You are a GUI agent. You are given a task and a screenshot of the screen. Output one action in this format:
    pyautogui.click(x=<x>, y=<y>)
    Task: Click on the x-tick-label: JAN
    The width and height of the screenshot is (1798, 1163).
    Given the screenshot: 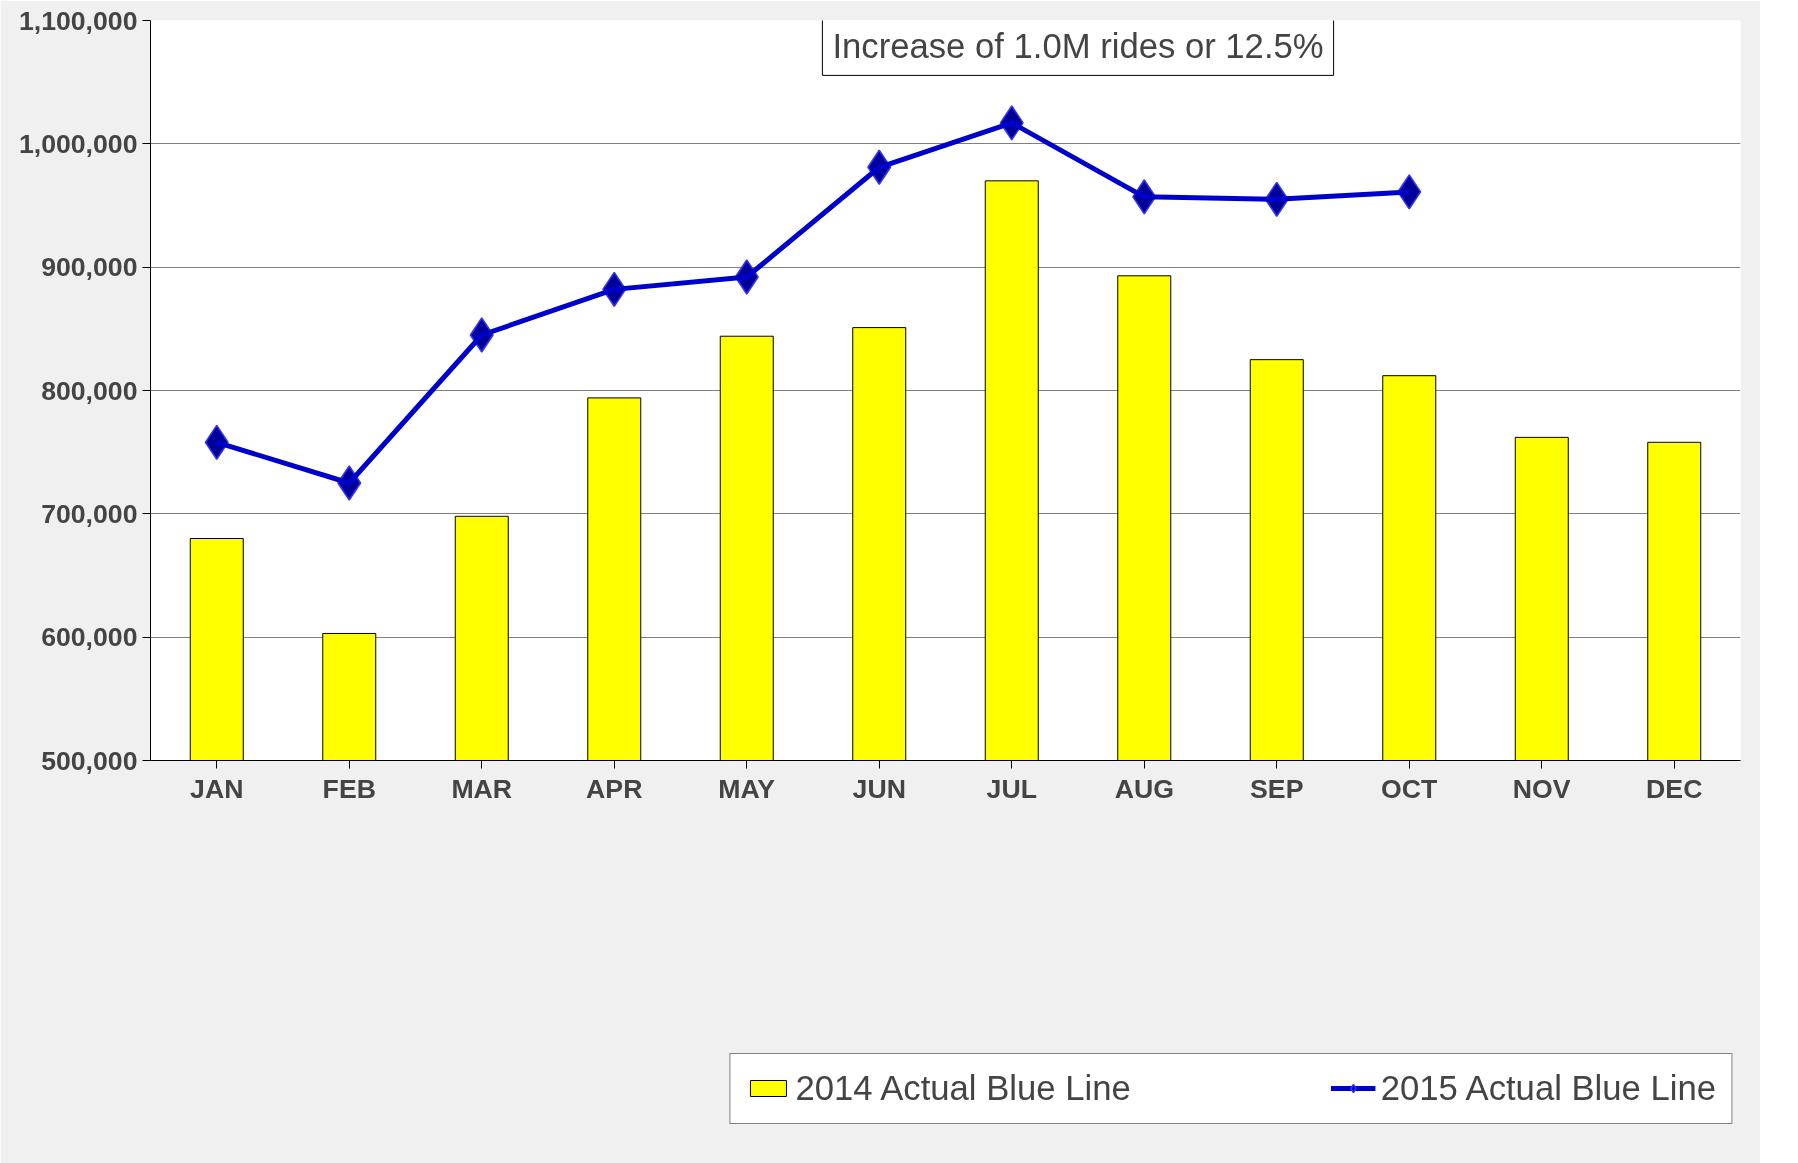 What is the action you would take?
    pyautogui.click(x=217, y=788)
    